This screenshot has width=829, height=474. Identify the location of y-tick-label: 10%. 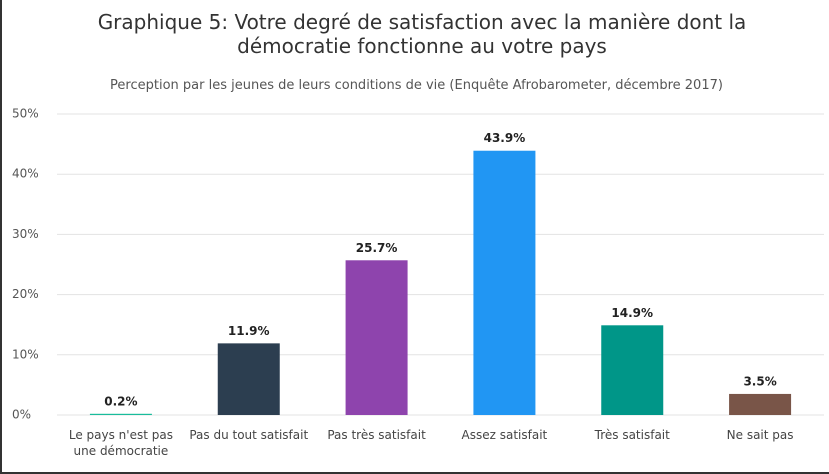
(25, 354).